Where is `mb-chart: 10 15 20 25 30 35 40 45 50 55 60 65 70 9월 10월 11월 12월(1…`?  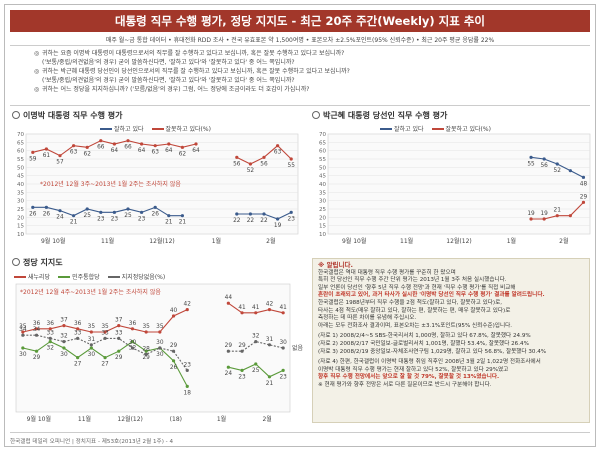 mb-chart: 10 15 20 25 30 35 40 45 50 55 60 65 70 9월 10월 11월 12월(1… is located at coordinates (158, 188).